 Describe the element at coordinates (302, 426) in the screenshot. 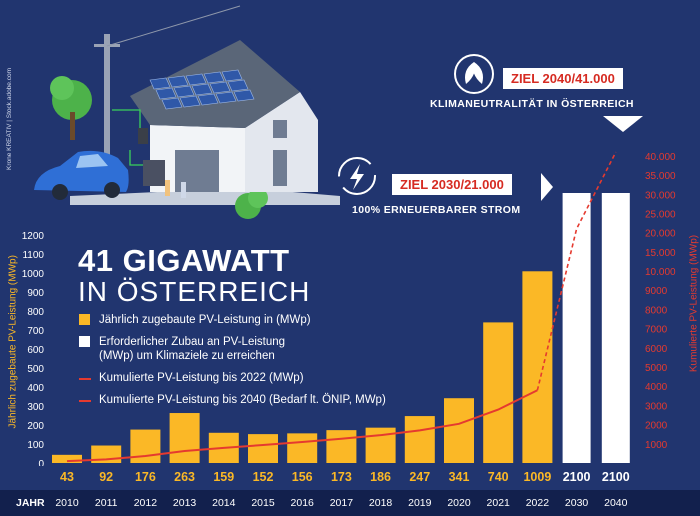

I see `line-cumulative-2022` at that location.